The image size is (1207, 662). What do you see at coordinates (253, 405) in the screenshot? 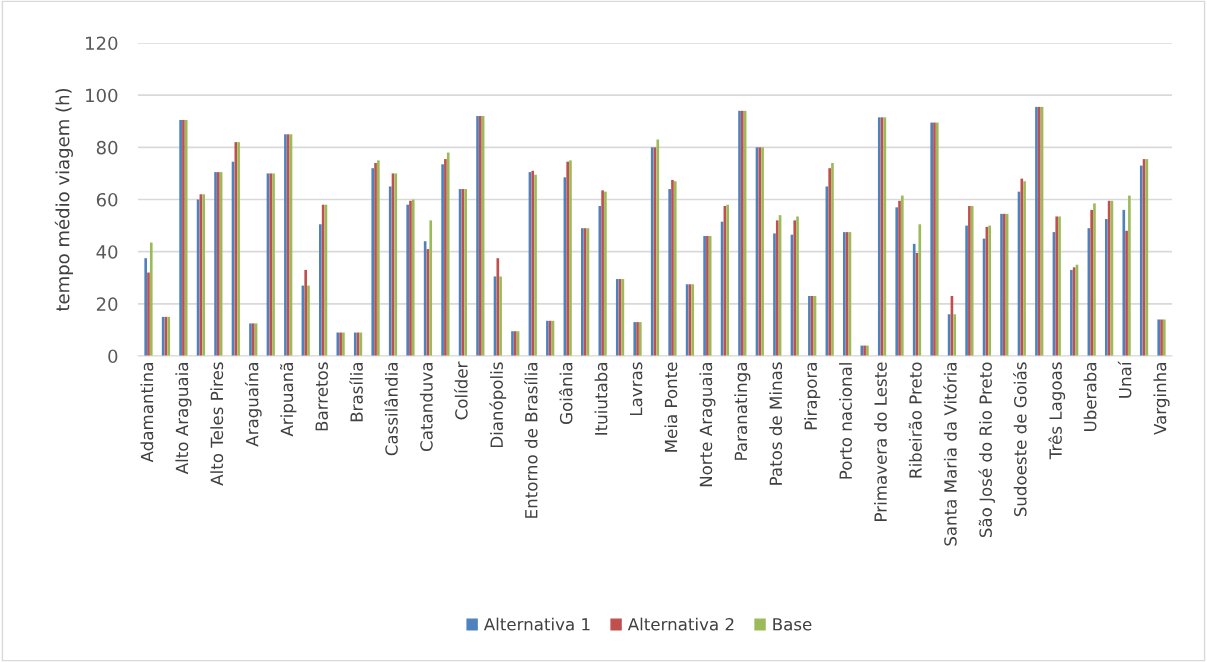
I see `x-tick-label: Araguaína` at bounding box center [253, 405].